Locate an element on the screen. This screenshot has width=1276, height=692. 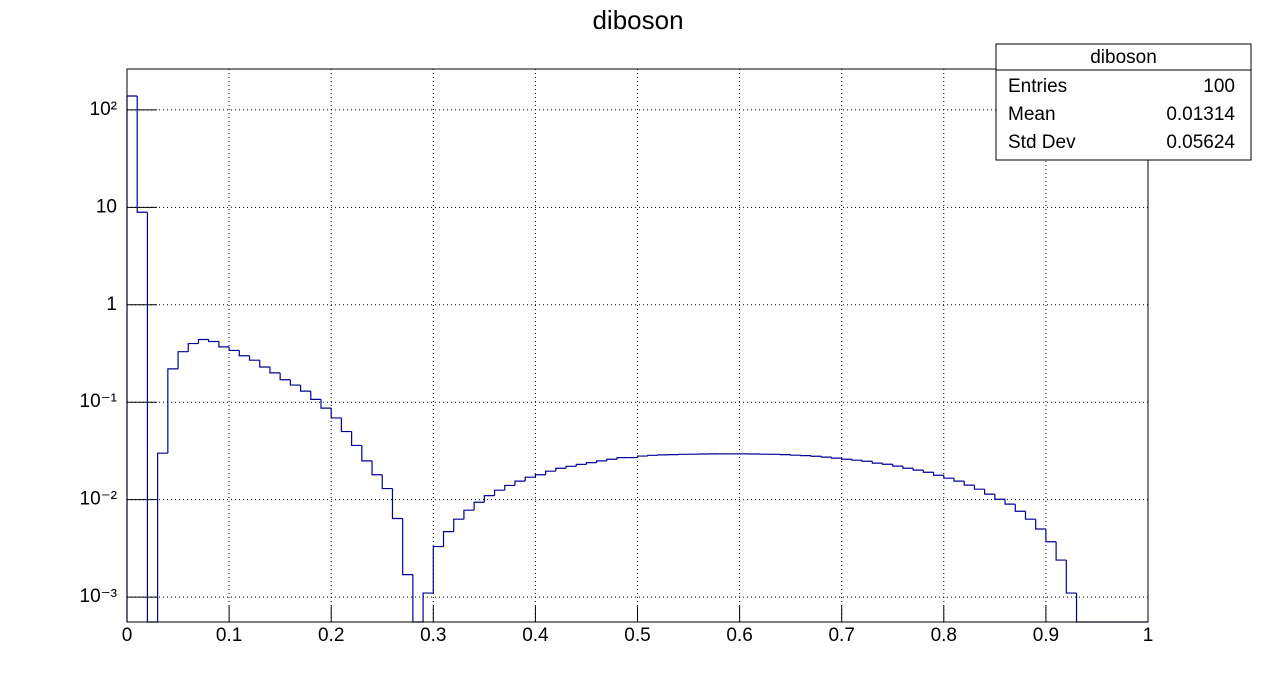
y-tick-label: 10 is located at coordinates (106, 206).